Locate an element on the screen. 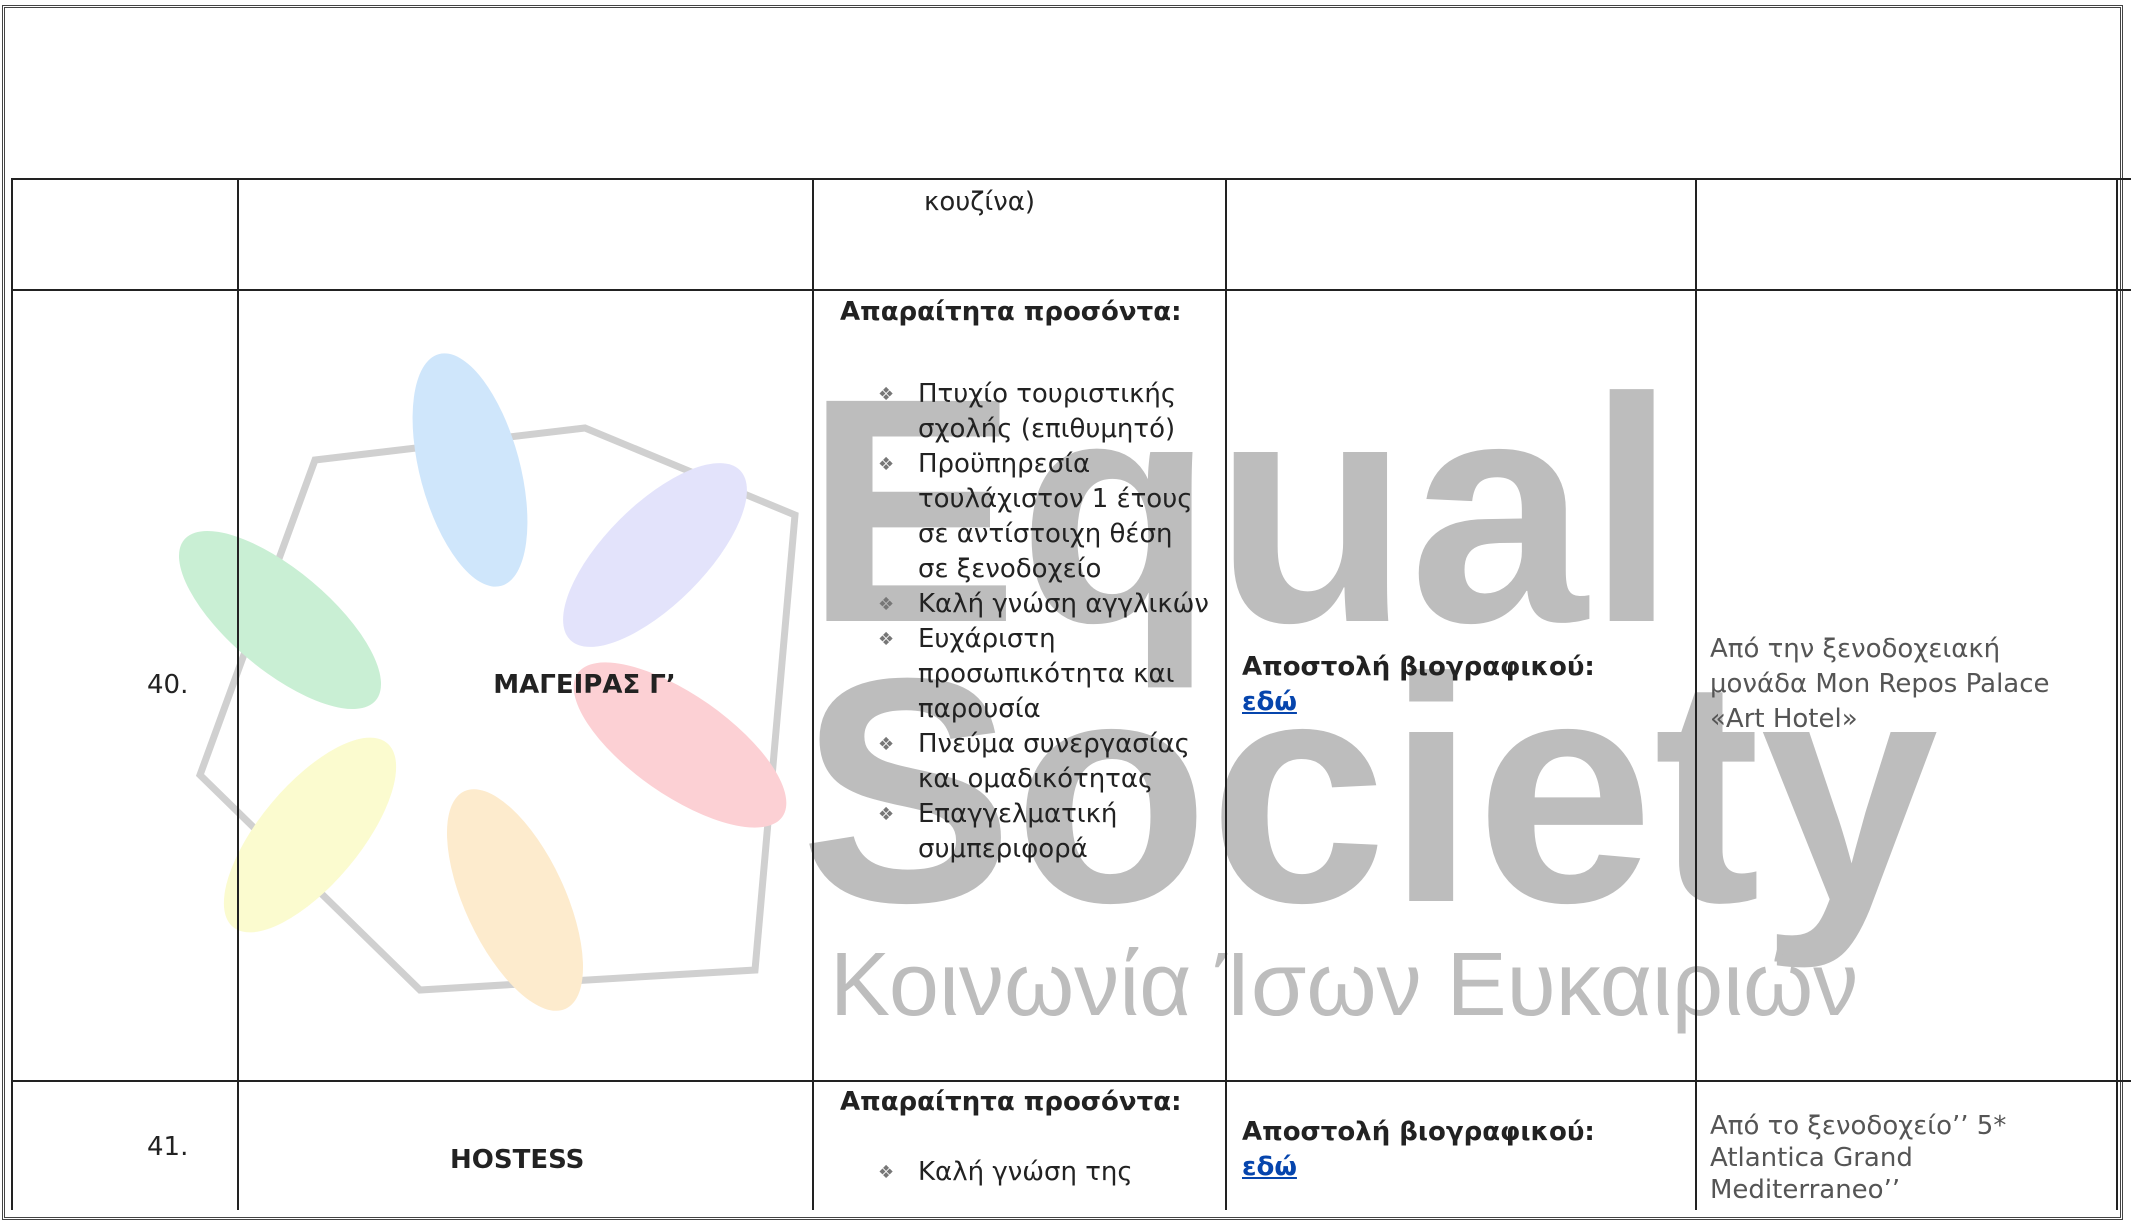 Image resolution: width=2131 pixels, height=1220 pixels. requirement-item: Πτυχίο τουριστικής σχολής (επιθυμητό) is located at coordinates (1040, 412).